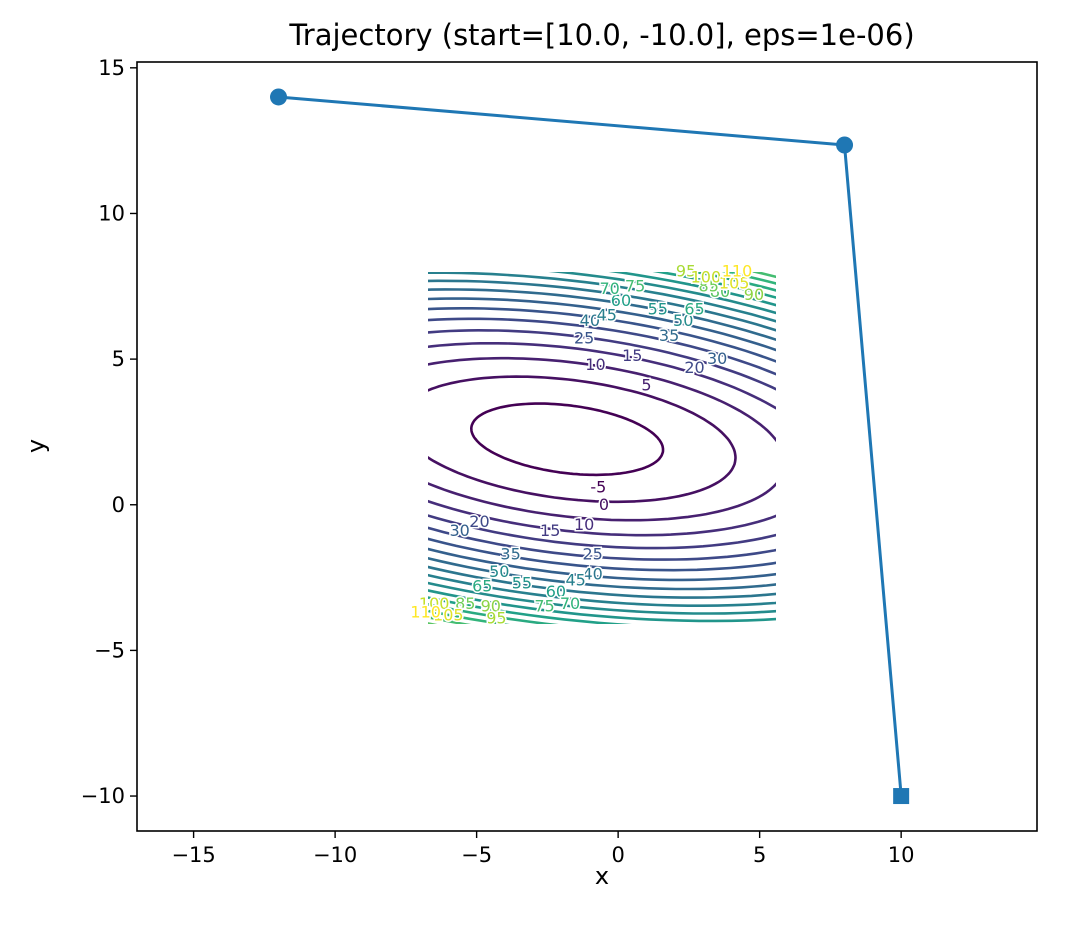 The image size is (1087, 939). I want to click on y-tick: 5, so click(124, 359).